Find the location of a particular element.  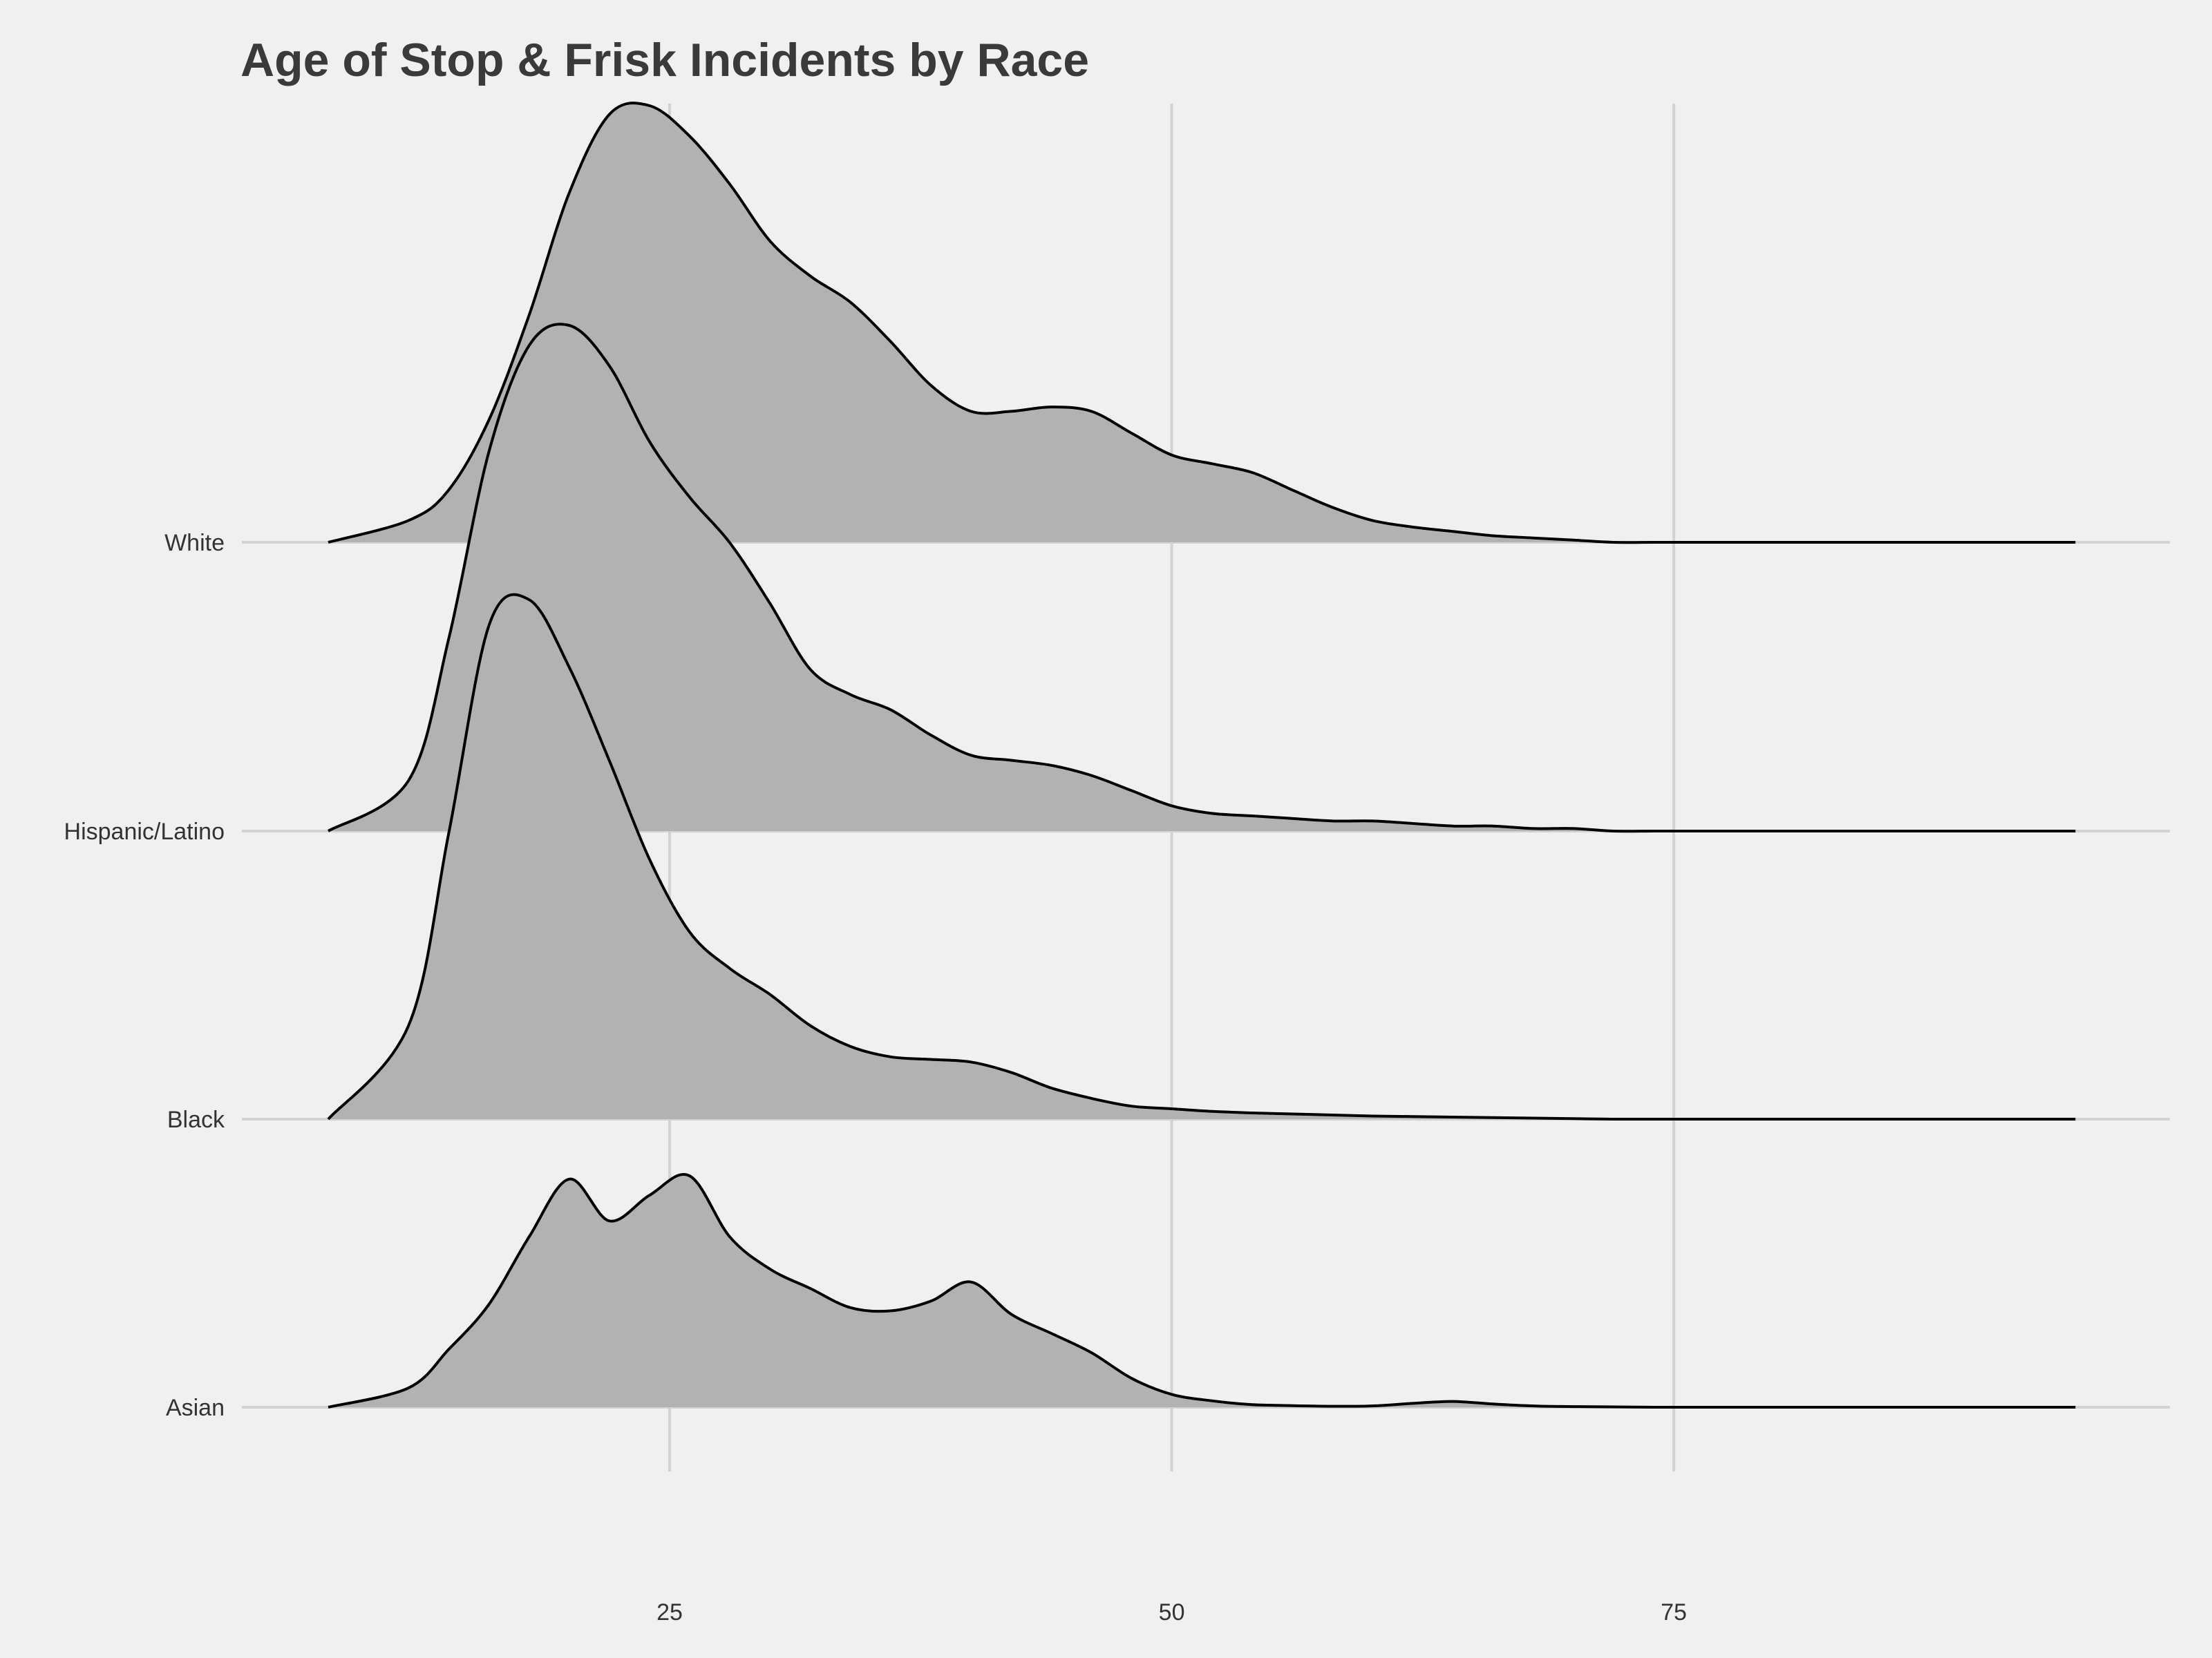

ridge-asian is located at coordinates (1202, 1291).